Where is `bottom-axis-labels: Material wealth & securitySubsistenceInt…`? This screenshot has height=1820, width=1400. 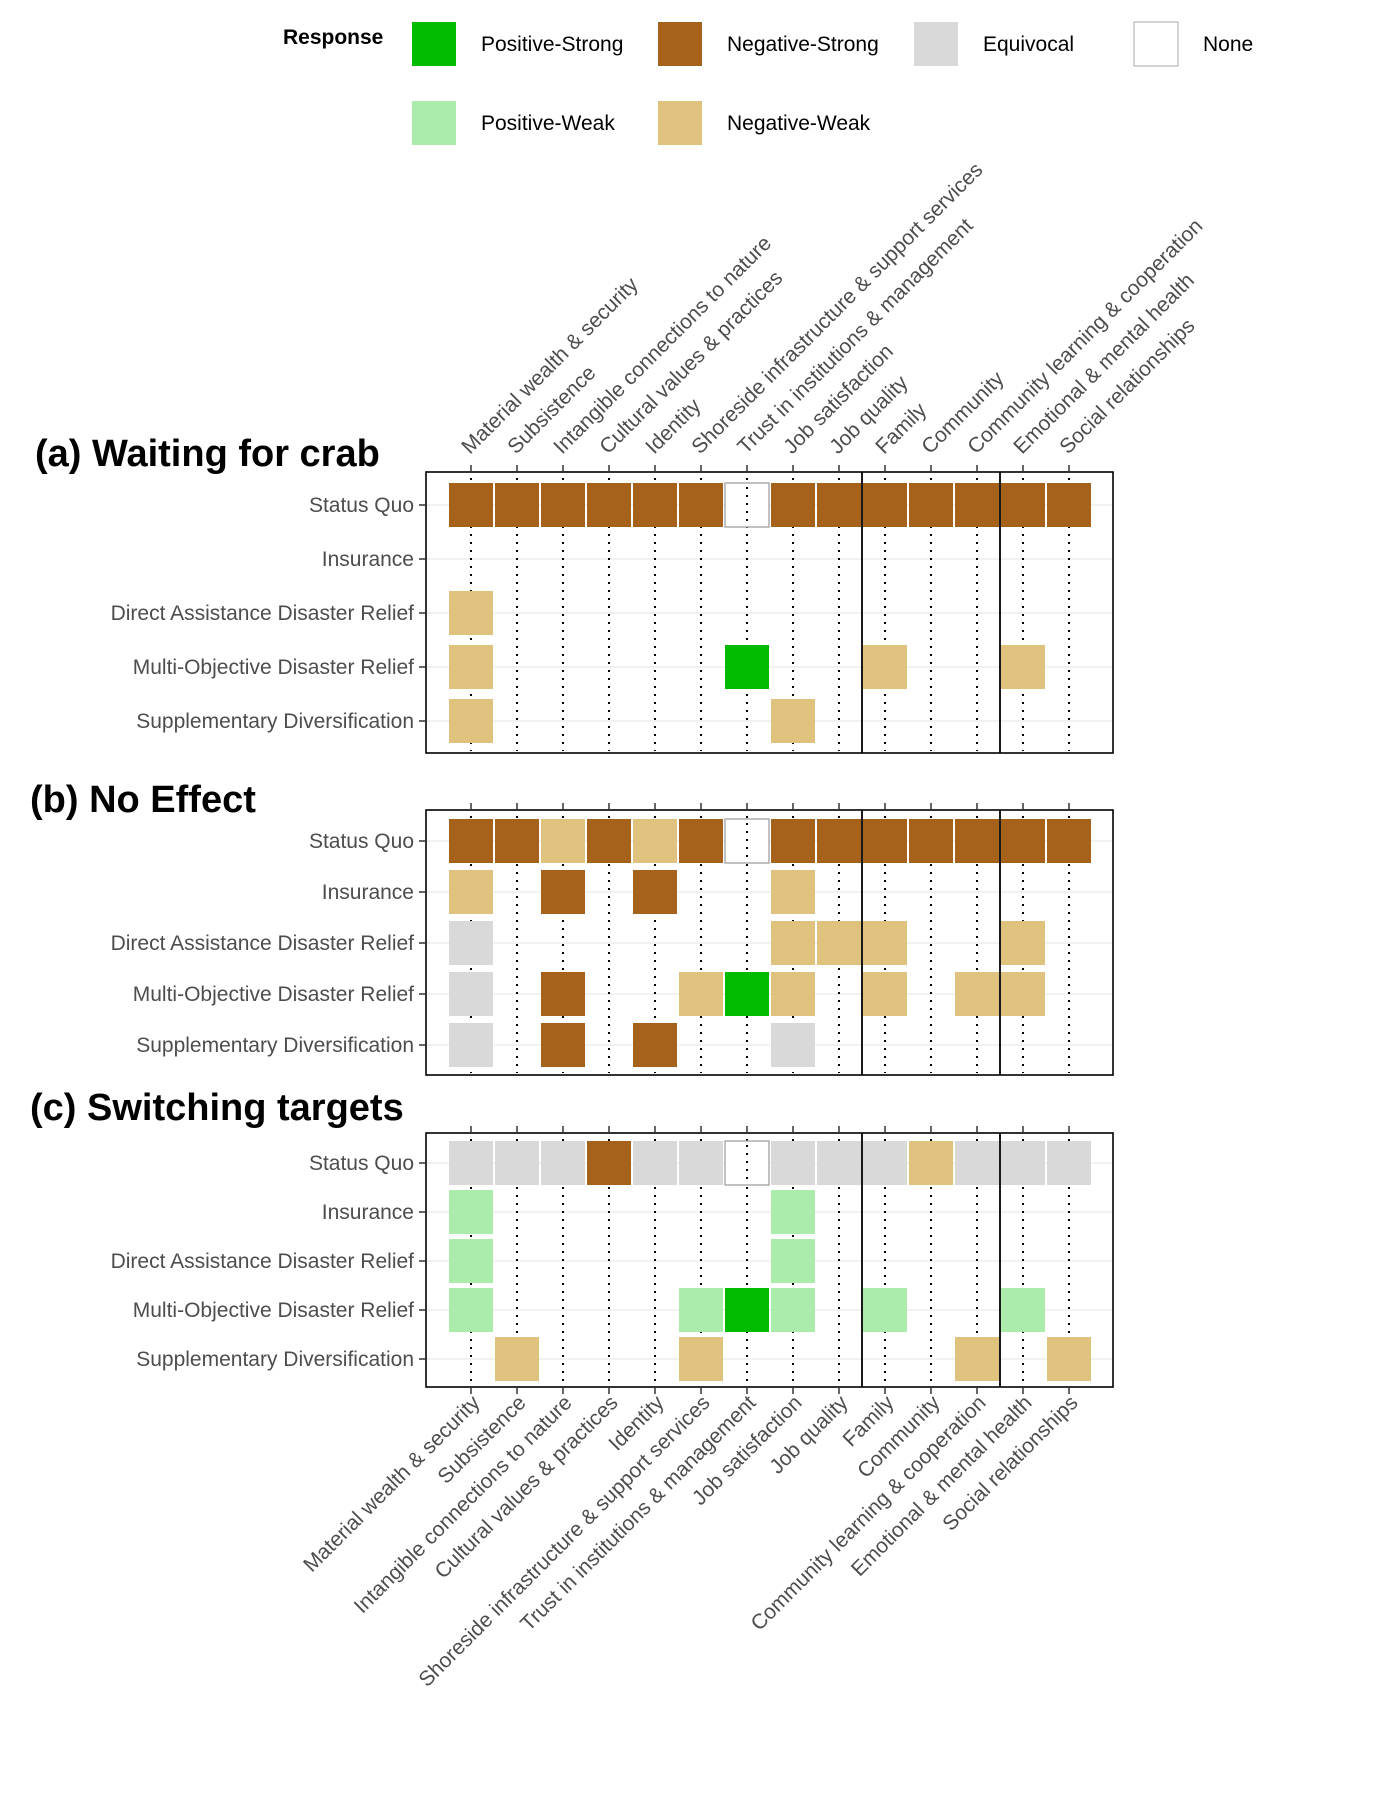
bottom-axis-labels: Material wealth & securitySubsistenceInt… is located at coordinates (690, 1541).